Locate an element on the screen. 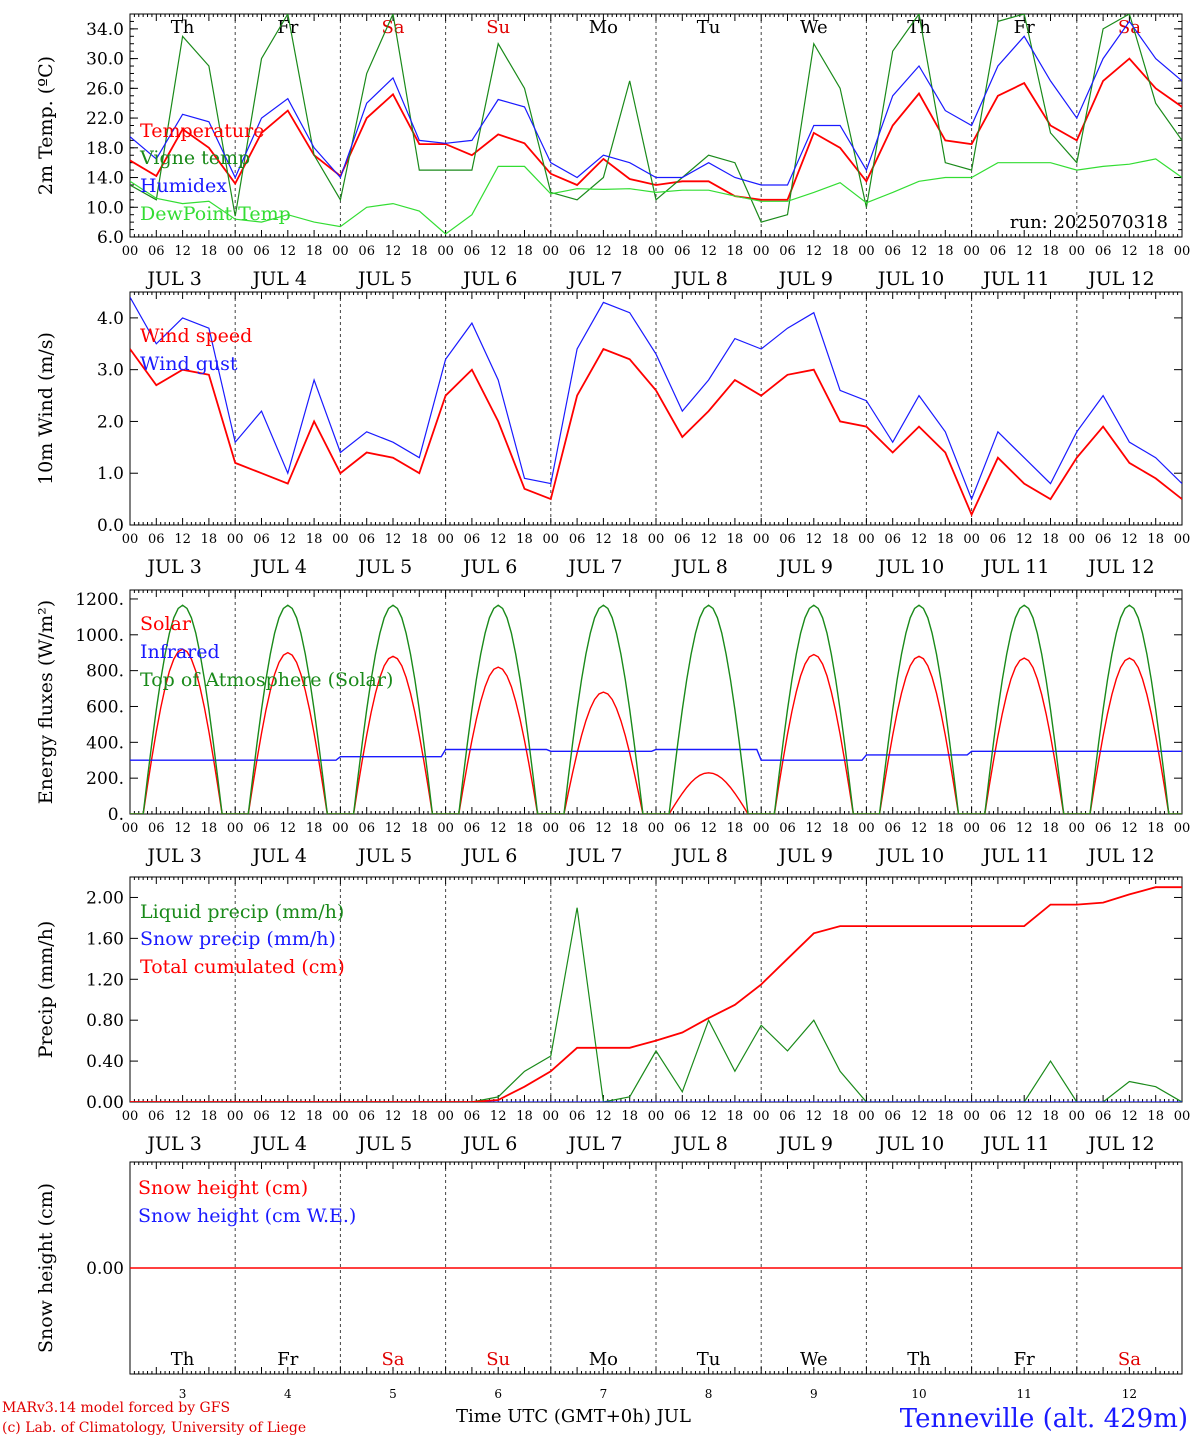  y-tick-label: 1.0 is located at coordinates (110, 474).